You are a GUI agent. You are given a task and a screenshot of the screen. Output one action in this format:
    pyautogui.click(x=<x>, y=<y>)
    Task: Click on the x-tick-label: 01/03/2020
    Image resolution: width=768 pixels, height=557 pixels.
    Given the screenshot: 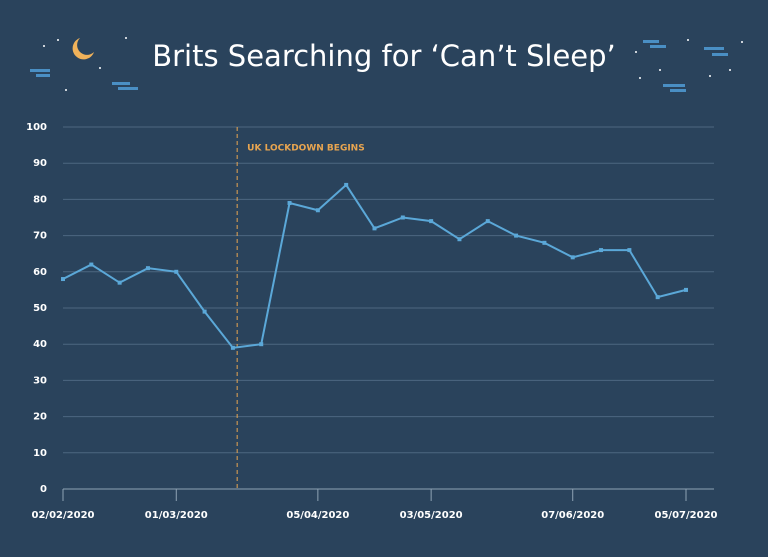 What is the action you would take?
    pyautogui.click(x=176, y=515)
    